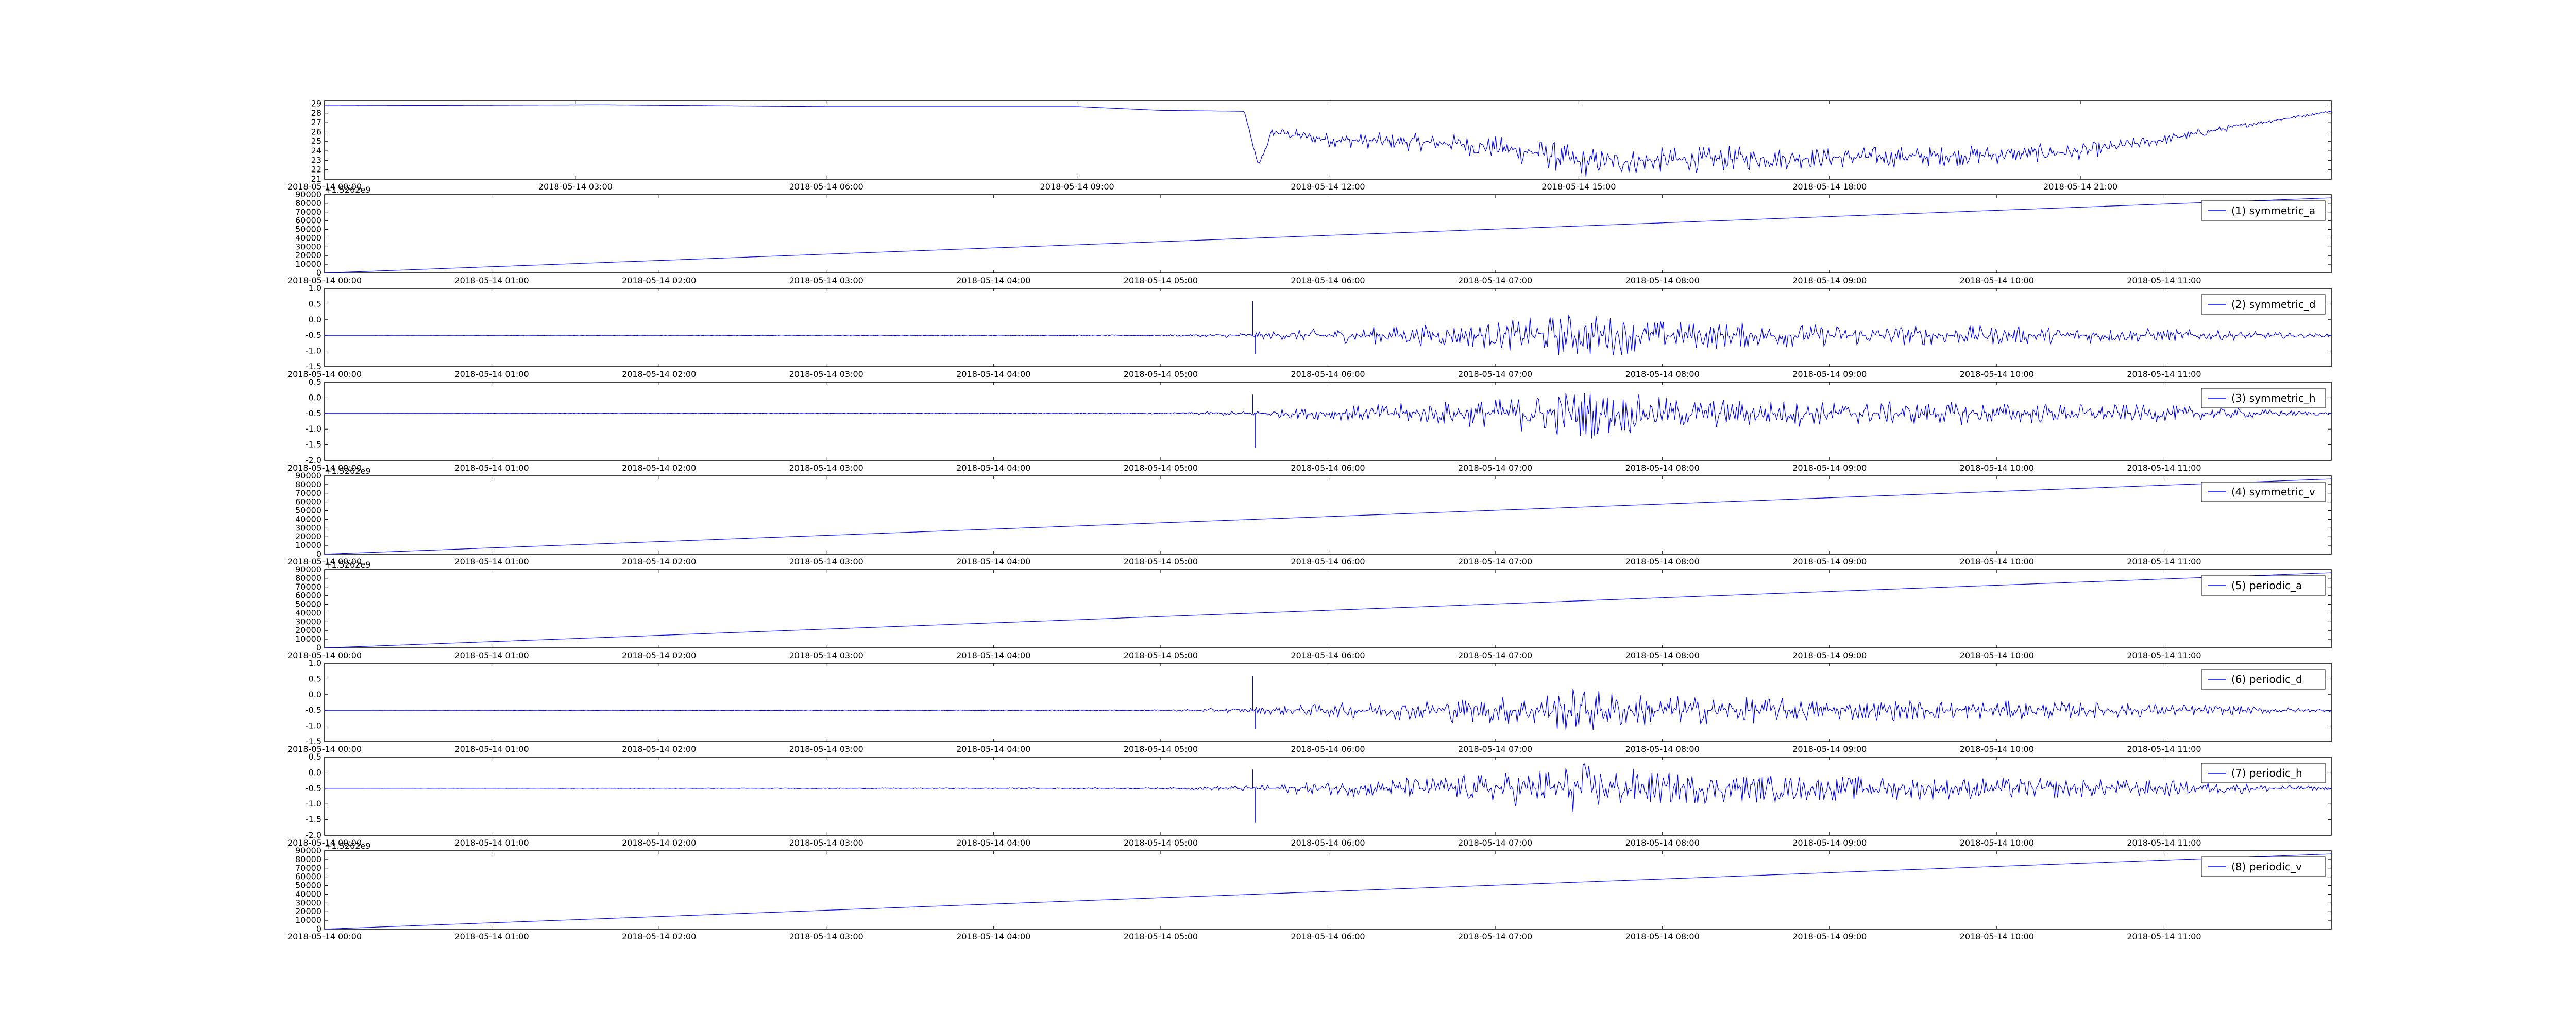 The image size is (2576, 1030). What do you see at coordinates (2263, 773) in the screenshot?
I see `legend: (7) periodic_h` at bounding box center [2263, 773].